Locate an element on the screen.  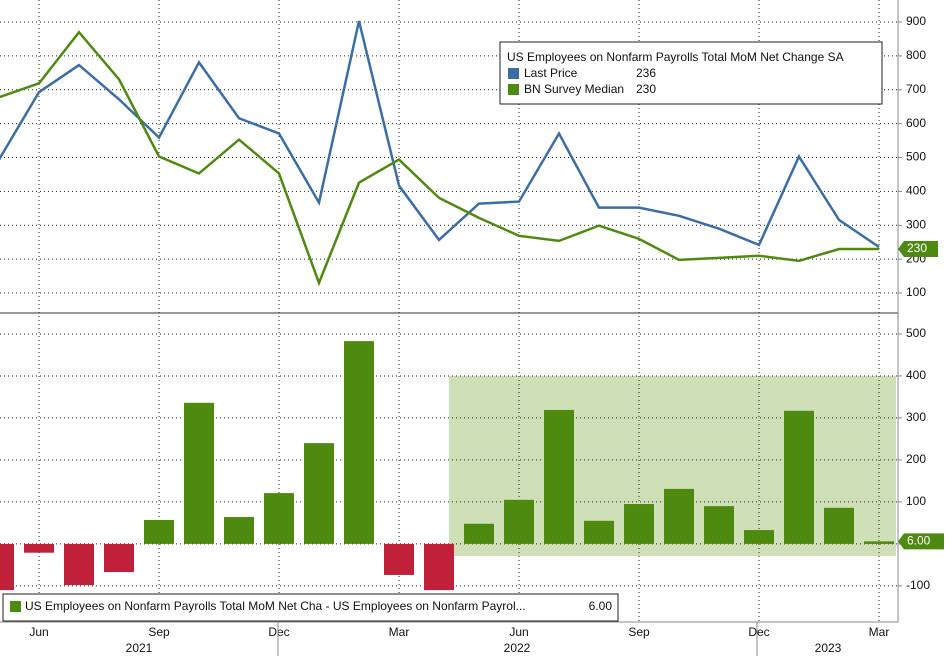
y-tick-label: -100 is located at coordinates (918, 585).